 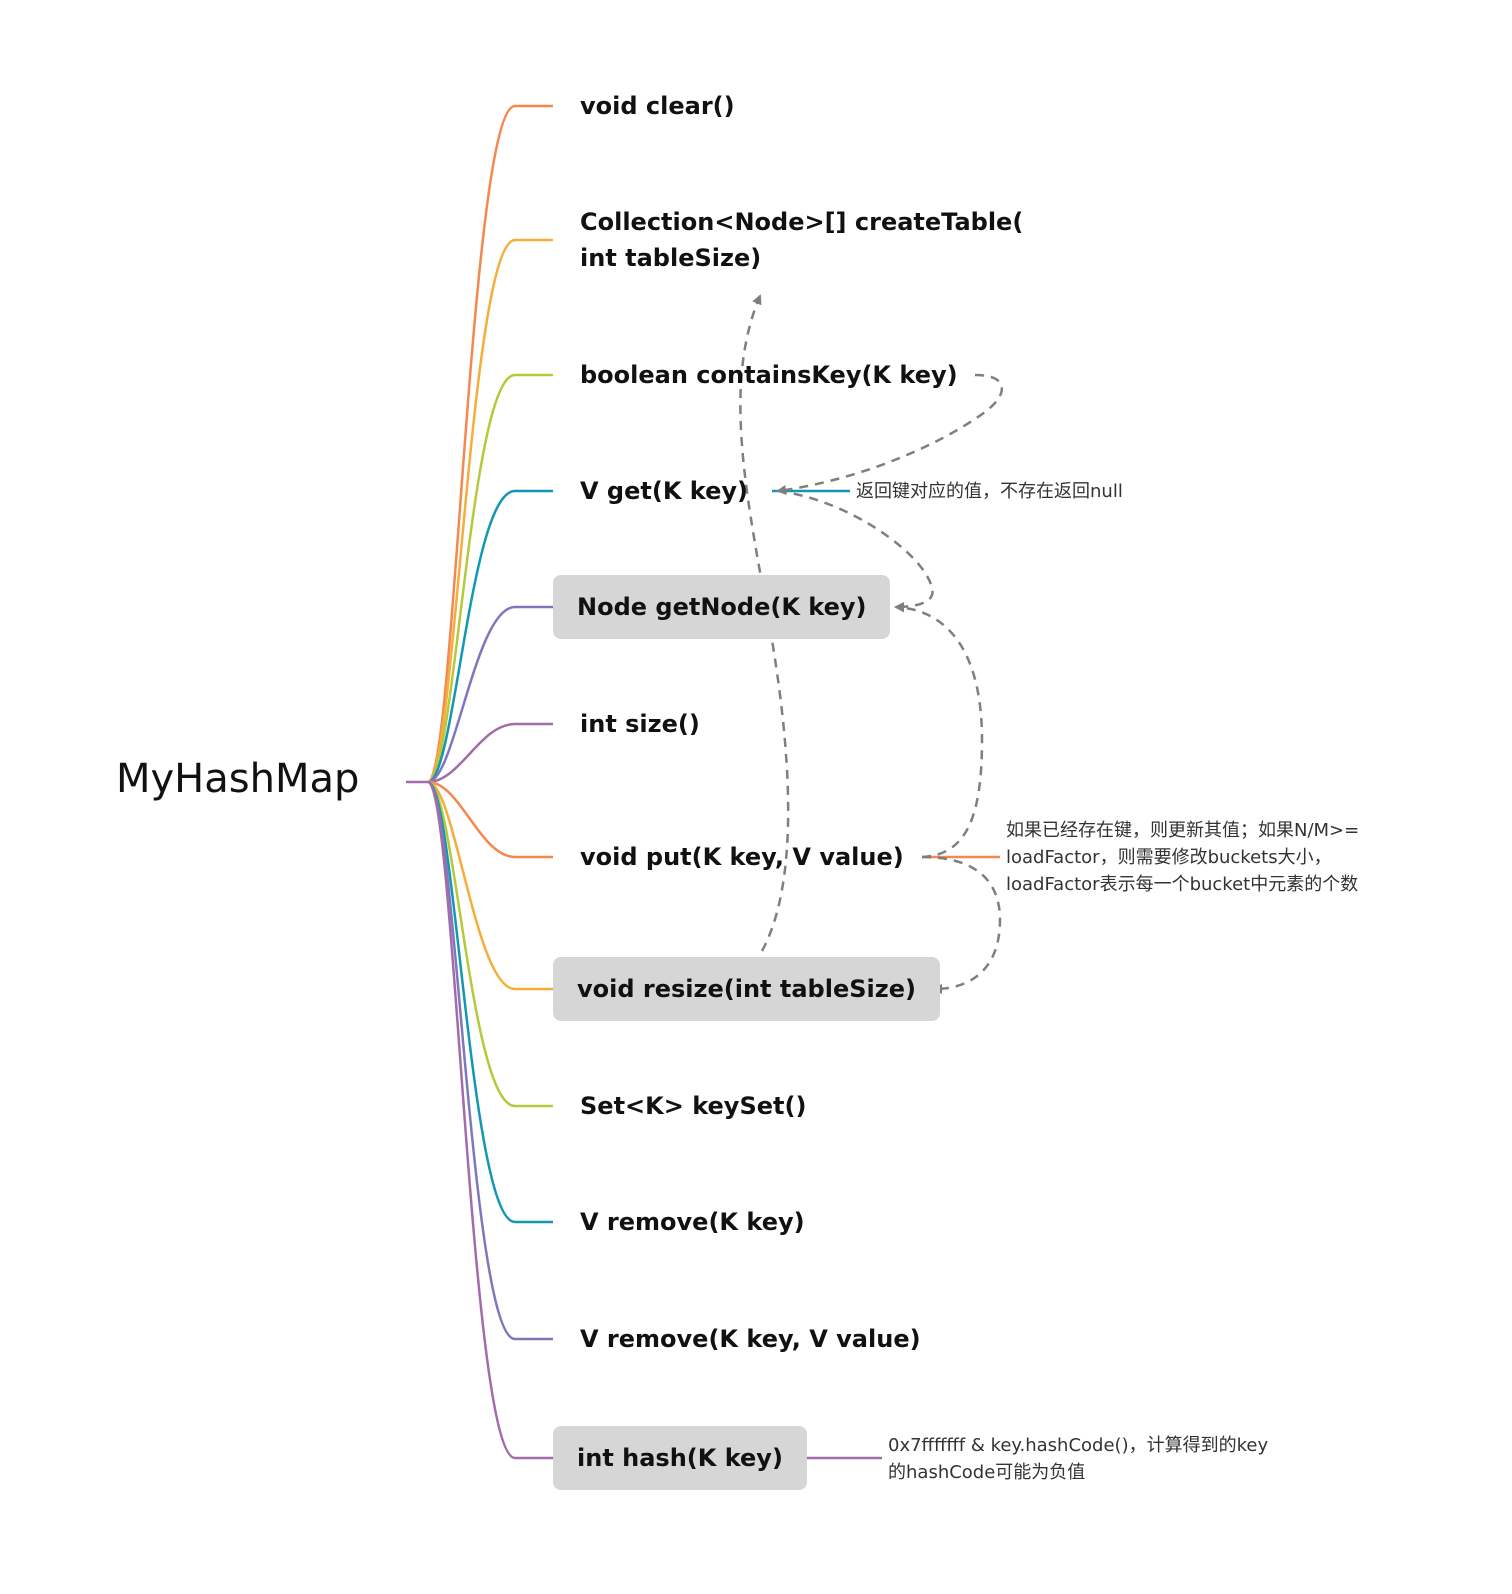 What do you see at coordinates (1182, 884) in the screenshot?
I see `note-line: loadFactor表示每一个bucket中元素的个数` at bounding box center [1182, 884].